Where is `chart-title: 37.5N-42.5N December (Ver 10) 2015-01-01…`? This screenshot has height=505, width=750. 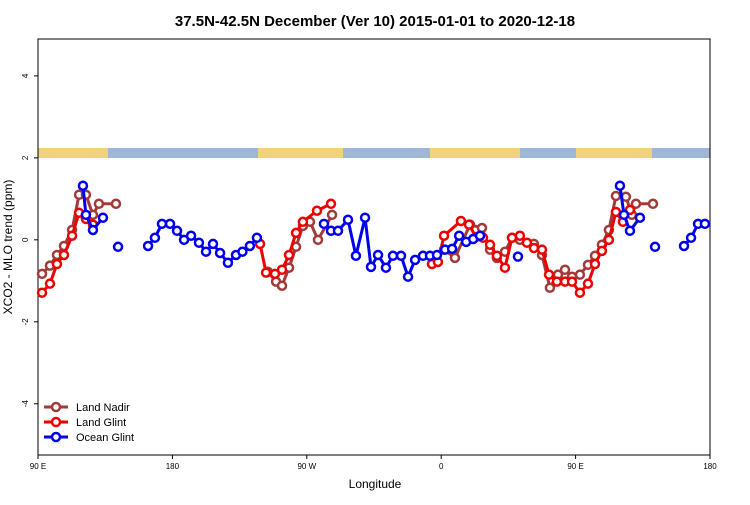 chart-title: 37.5N-42.5N December (Ver 10) 2015-01-01… is located at coordinates (375, 21).